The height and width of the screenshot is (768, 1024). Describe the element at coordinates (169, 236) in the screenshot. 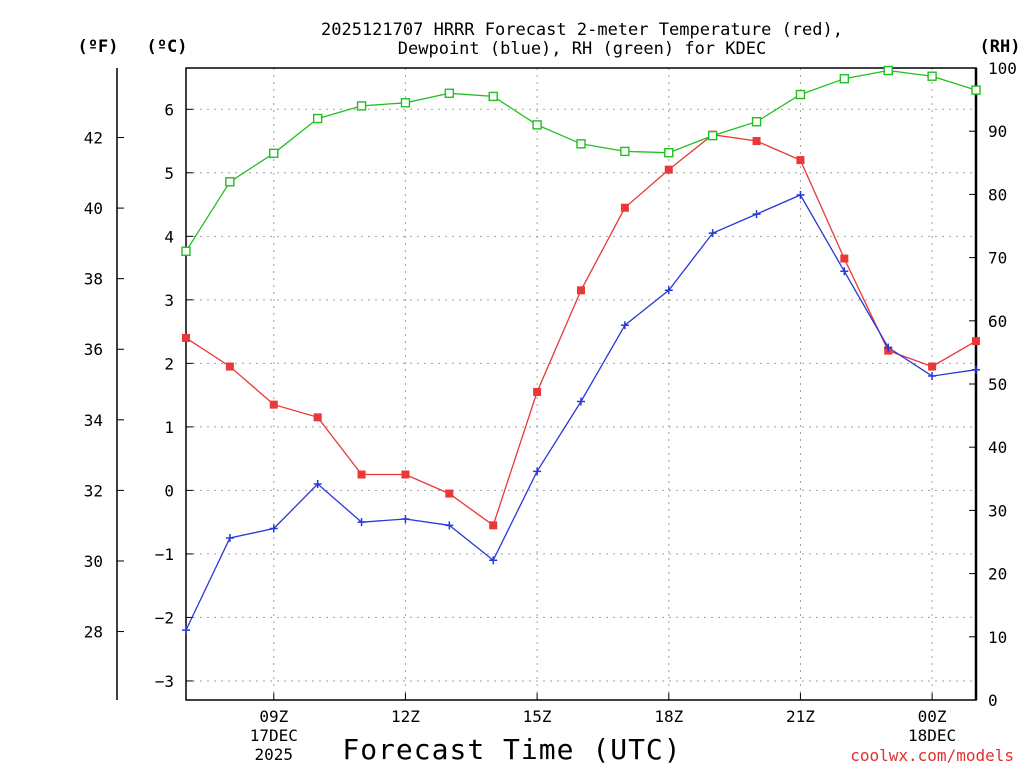

I see `celsius-tick-label: 4` at that location.